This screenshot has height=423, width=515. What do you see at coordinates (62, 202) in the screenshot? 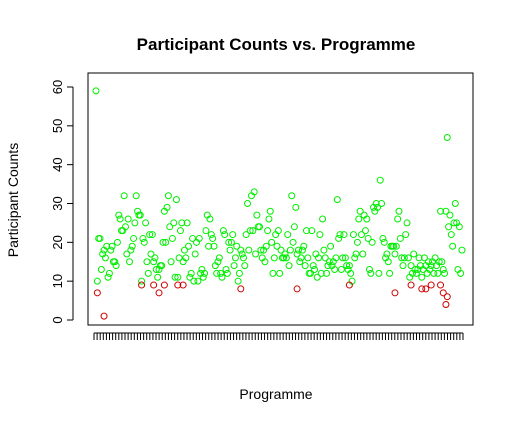
I see `y-axis: 0 10 20 30 40 50 60` at bounding box center [62, 202].